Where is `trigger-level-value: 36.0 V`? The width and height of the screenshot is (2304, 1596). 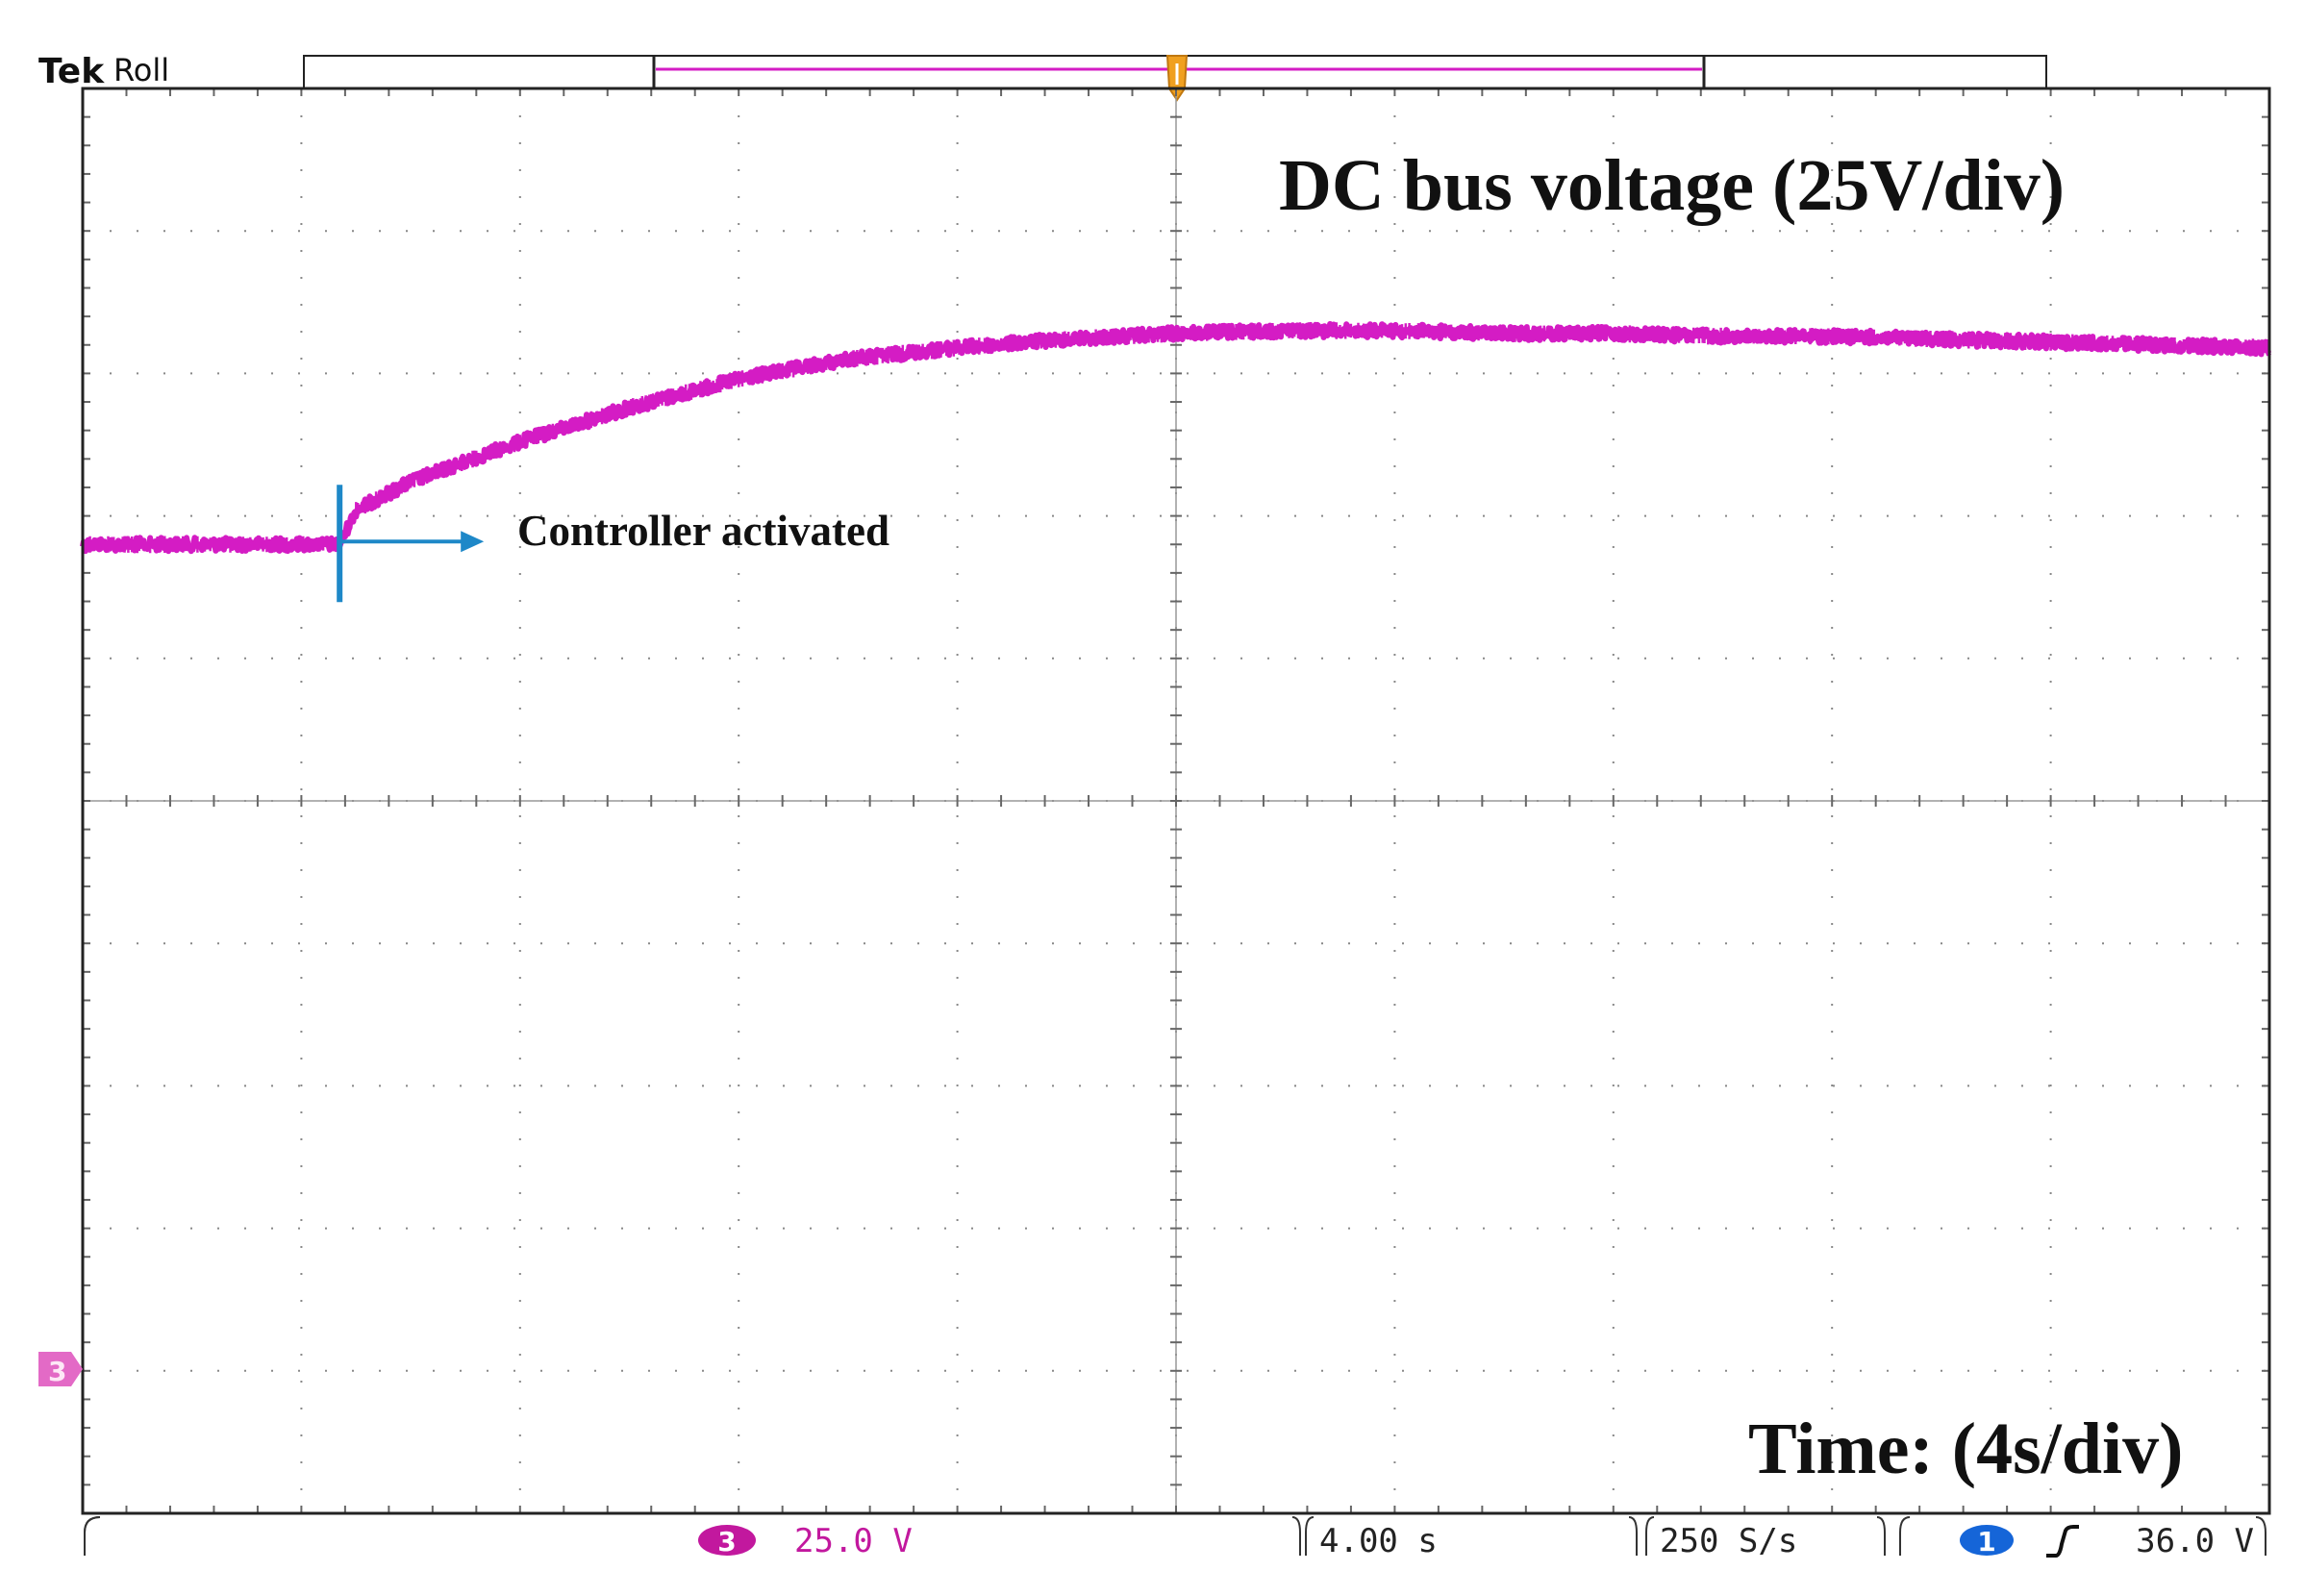 trigger-level-value: 36.0 V is located at coordinates (2195, 1541).